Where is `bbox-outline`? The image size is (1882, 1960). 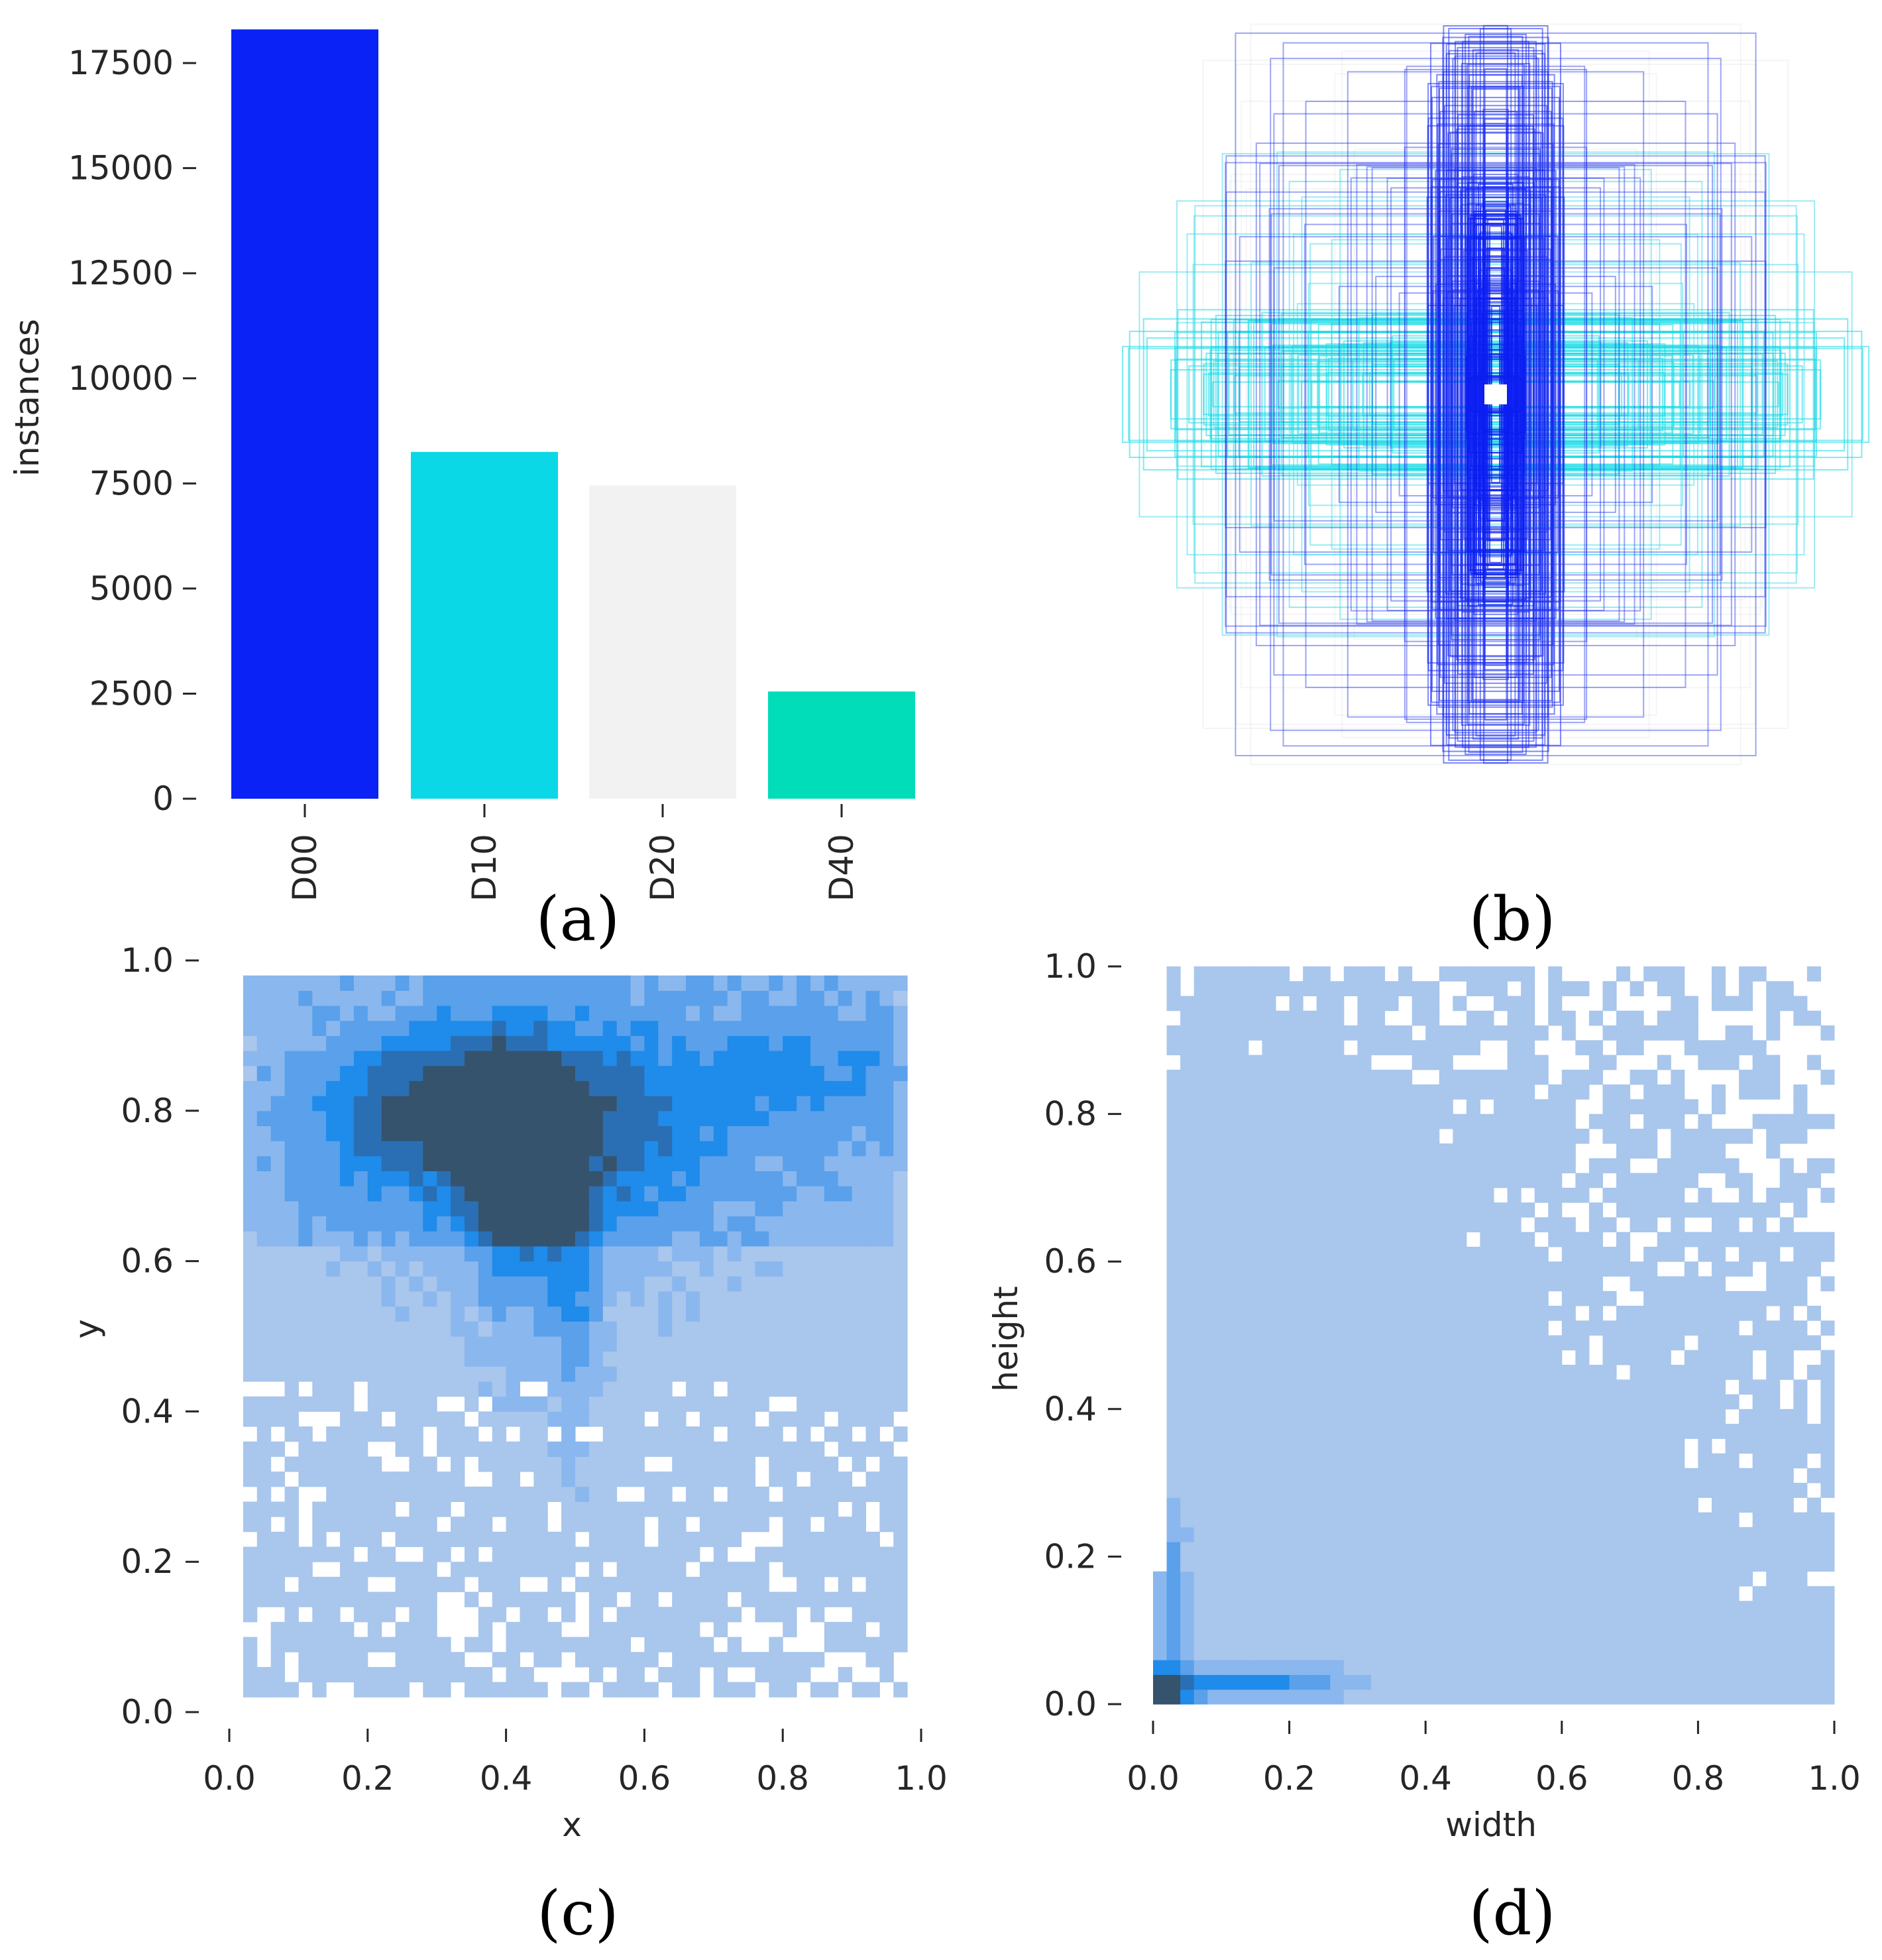
bbox-outline is located at coordinates (1495, 394).